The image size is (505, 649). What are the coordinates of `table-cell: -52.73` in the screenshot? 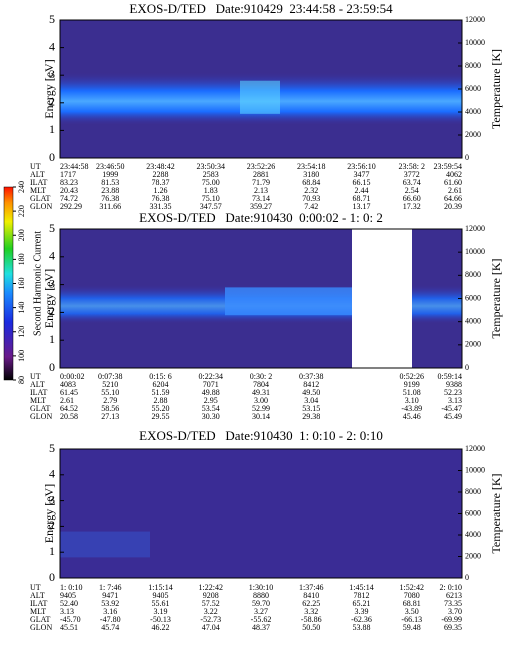 It's located at (210, 619).